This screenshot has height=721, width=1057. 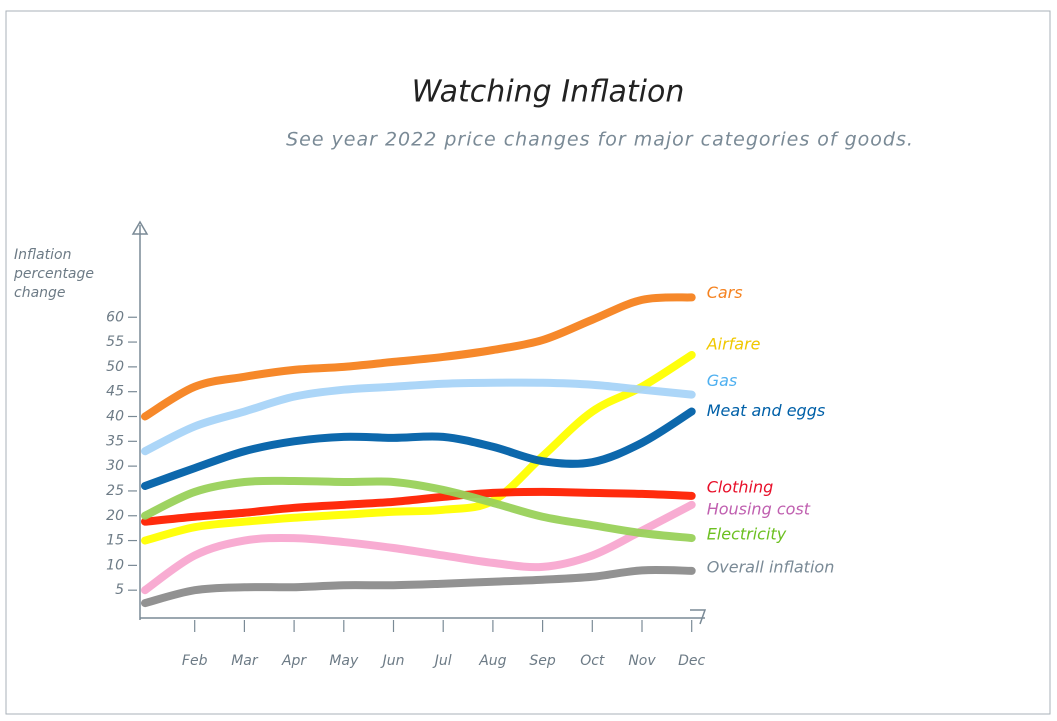 I want to click on y-tick-label: 5, so click(x=119, y=590).